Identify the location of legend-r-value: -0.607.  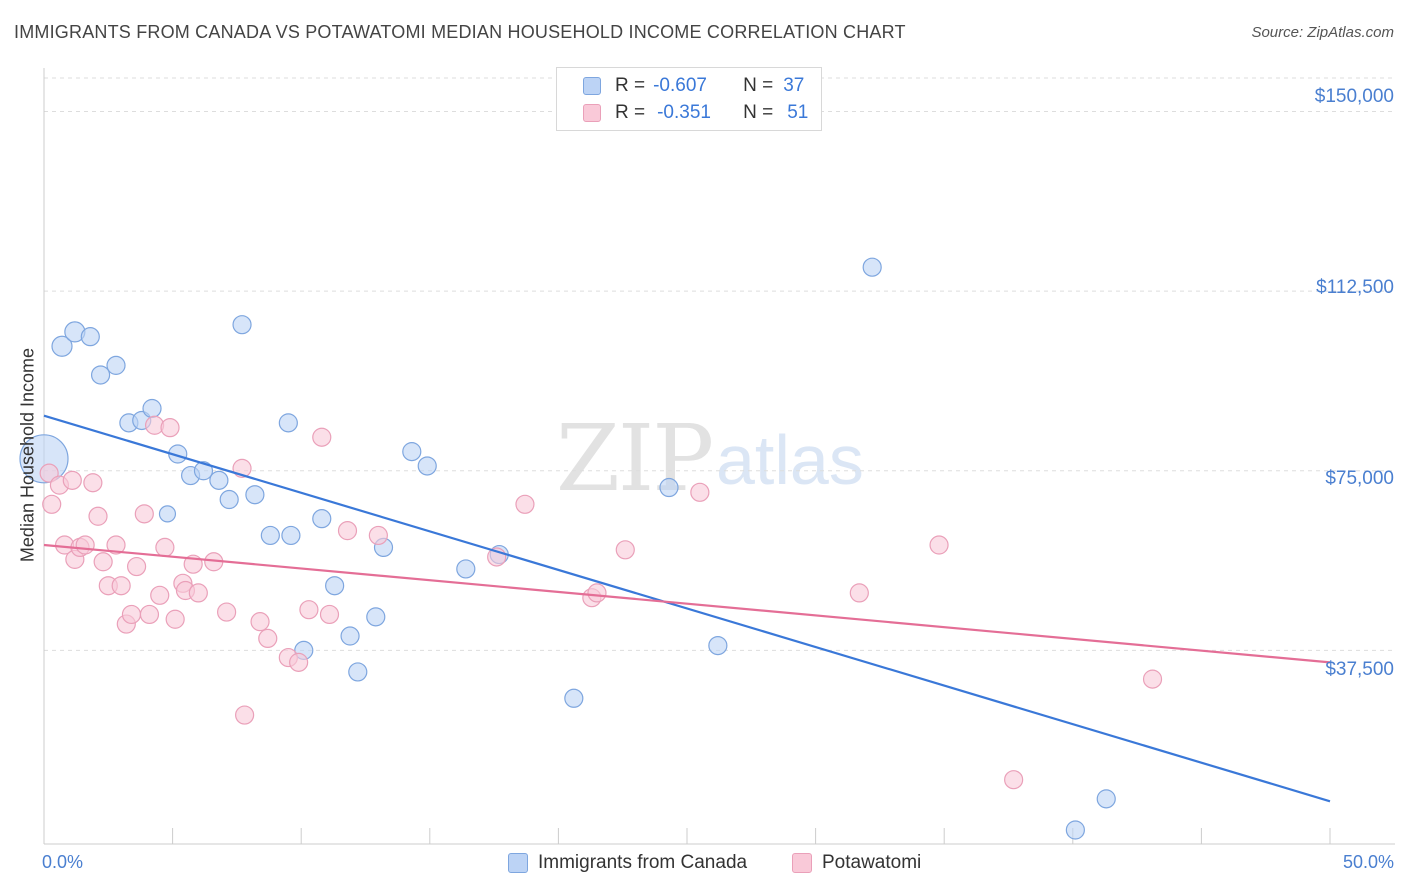
(680, 85).